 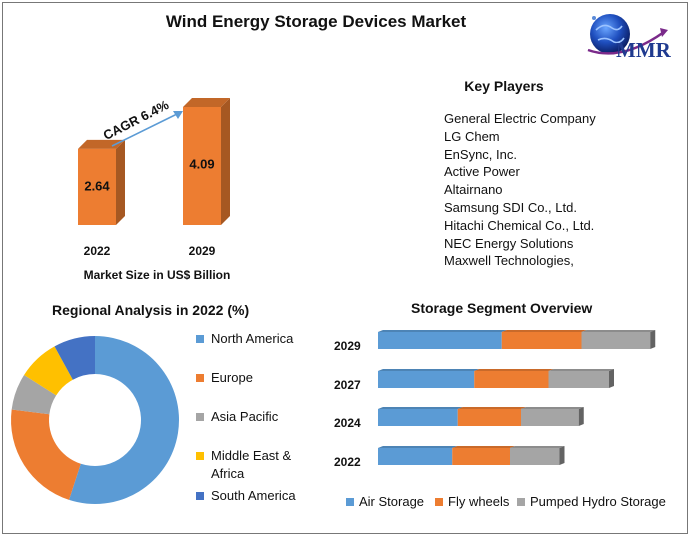 I want to click on legend-label: Asia Pacific, so click(x=245, y=416).